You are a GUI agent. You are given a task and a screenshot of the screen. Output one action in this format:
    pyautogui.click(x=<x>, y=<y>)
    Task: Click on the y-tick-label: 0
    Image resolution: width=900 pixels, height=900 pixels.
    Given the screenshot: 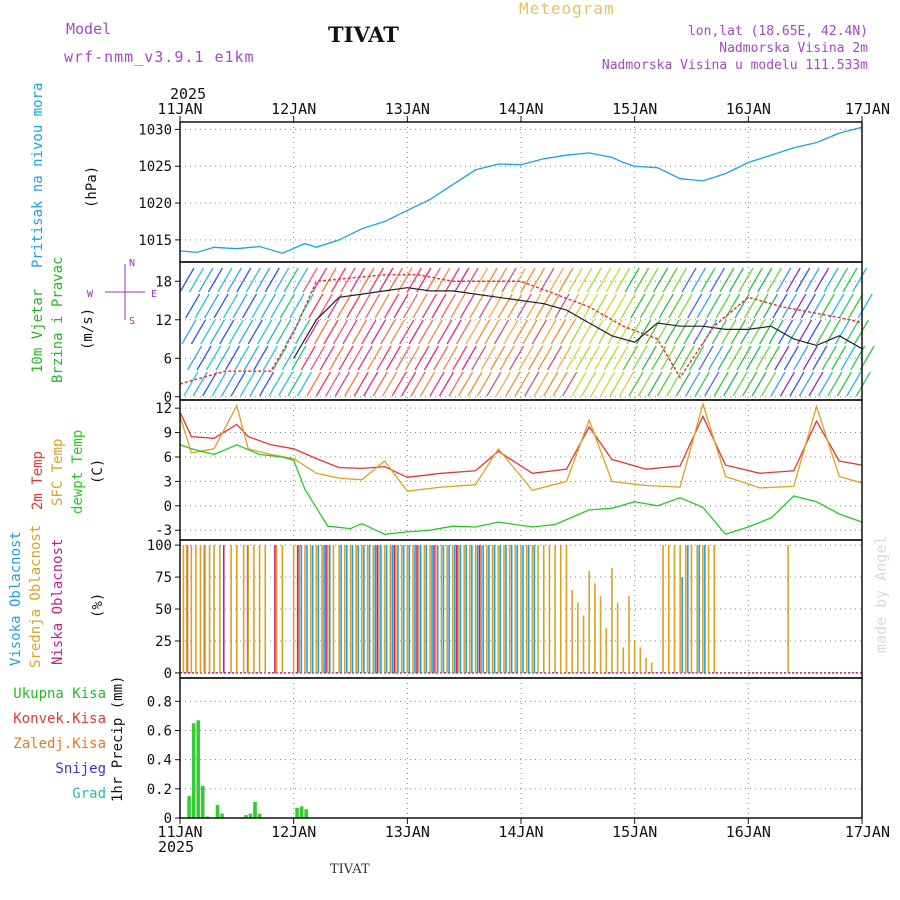 What is the action you would take?
    pyautogui.click(x=168, y=819)
    